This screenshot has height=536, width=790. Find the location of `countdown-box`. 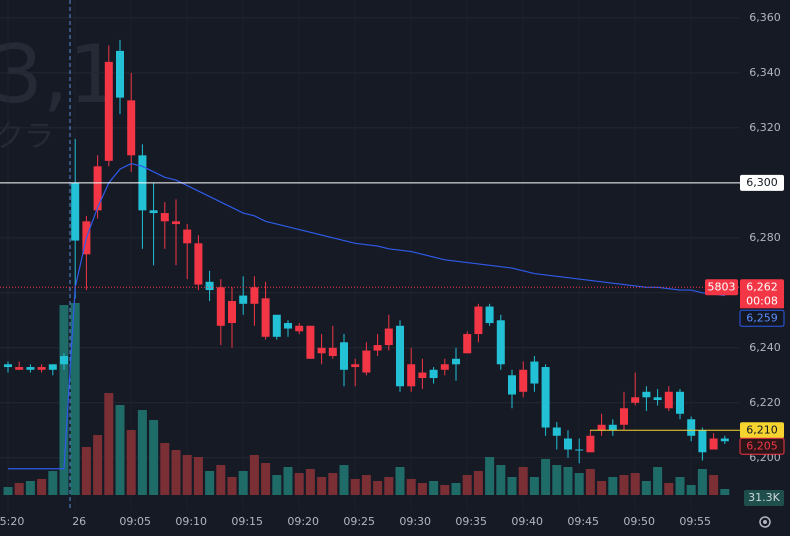

countdown-box is located at coordinates (762, 301).